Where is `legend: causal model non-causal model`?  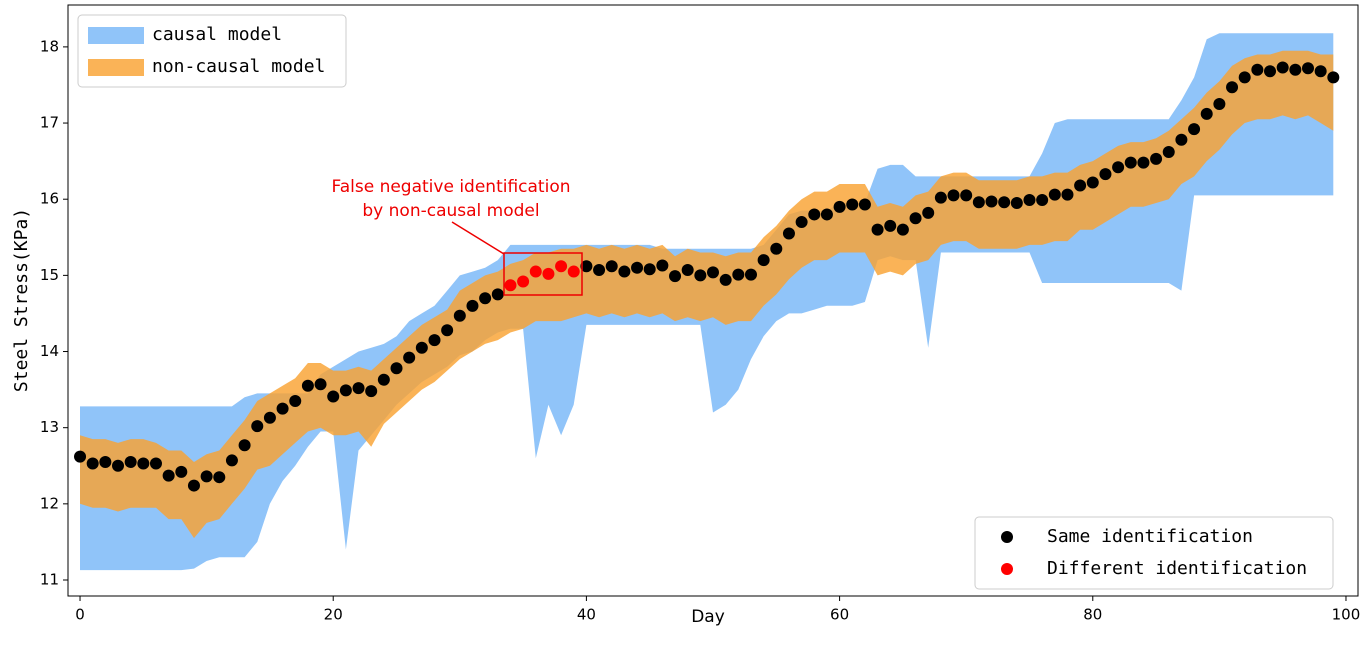 legend: causal model non-causal model is located at coordinates (212, 51).